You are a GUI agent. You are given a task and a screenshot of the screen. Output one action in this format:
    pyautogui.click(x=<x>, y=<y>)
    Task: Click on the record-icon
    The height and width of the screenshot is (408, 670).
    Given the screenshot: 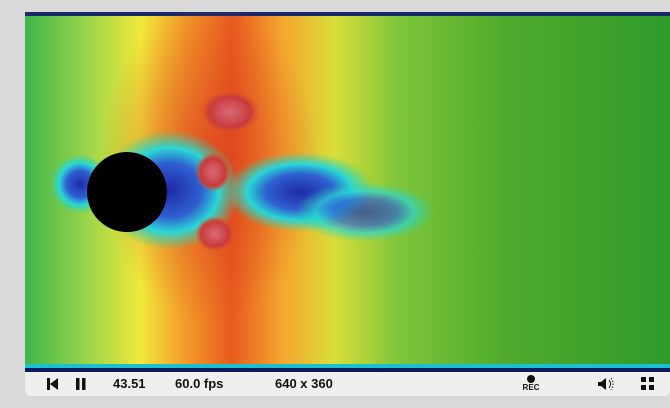 What is the action you would take?
    pyautogui.click(x=531, y=379)
    